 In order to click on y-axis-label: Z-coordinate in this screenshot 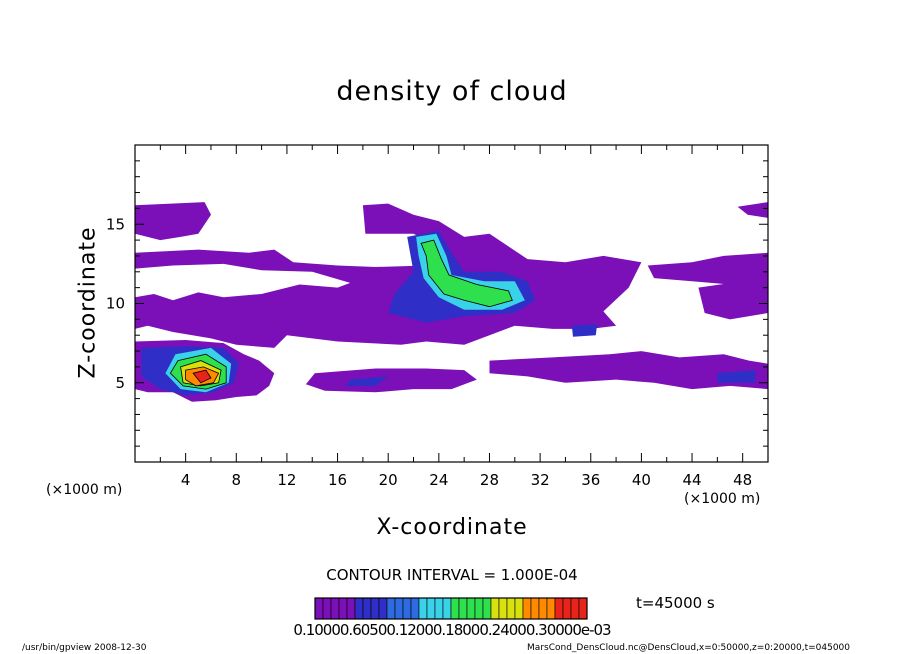, I will do `click(88, 302)`.